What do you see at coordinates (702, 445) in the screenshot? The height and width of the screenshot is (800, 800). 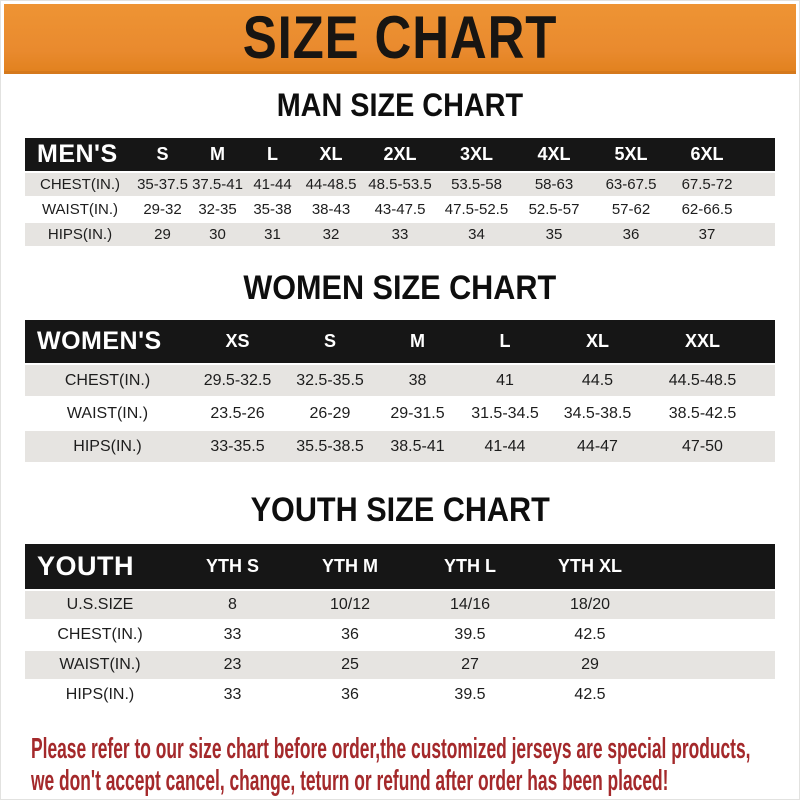 I see `size-value-cell: 47-50` at bounding box center [702, 445].